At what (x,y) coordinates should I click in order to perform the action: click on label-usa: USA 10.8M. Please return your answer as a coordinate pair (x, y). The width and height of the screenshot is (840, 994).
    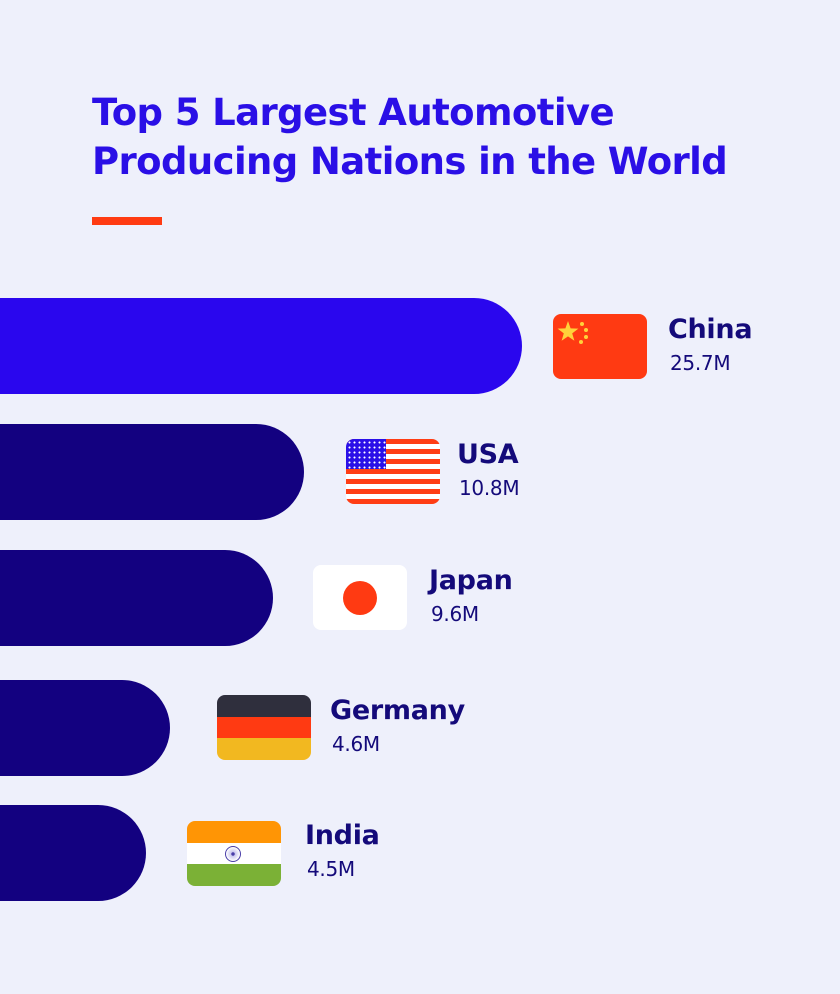
    Looking at the image, I should click on (488, 470).